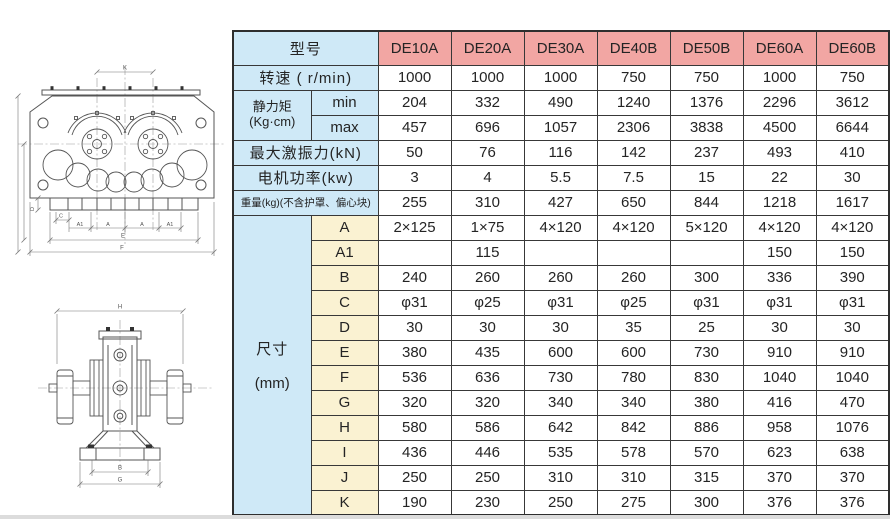 Image resolution: width=890 pixels, height=519 pixels. Describe the element at coordinates (414, 202) in the screenshot. I see `weight-value-cell: 255` at that location.